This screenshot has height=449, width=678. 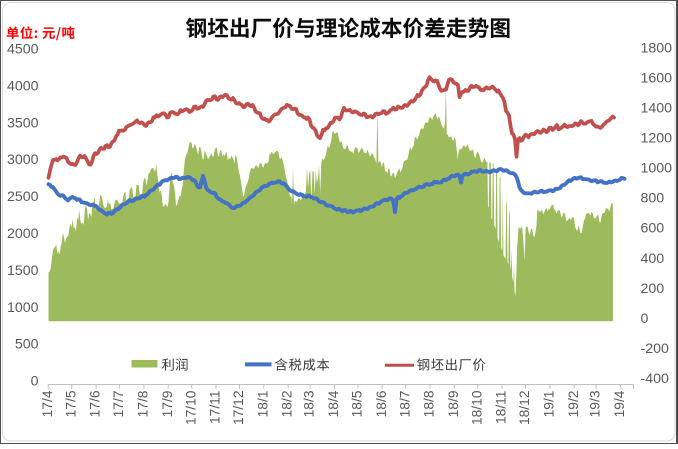 What do you see at coordinates (95, 403) in the screenshot?
I see `svg-text: 17/6` at bounding box center [95, 403].